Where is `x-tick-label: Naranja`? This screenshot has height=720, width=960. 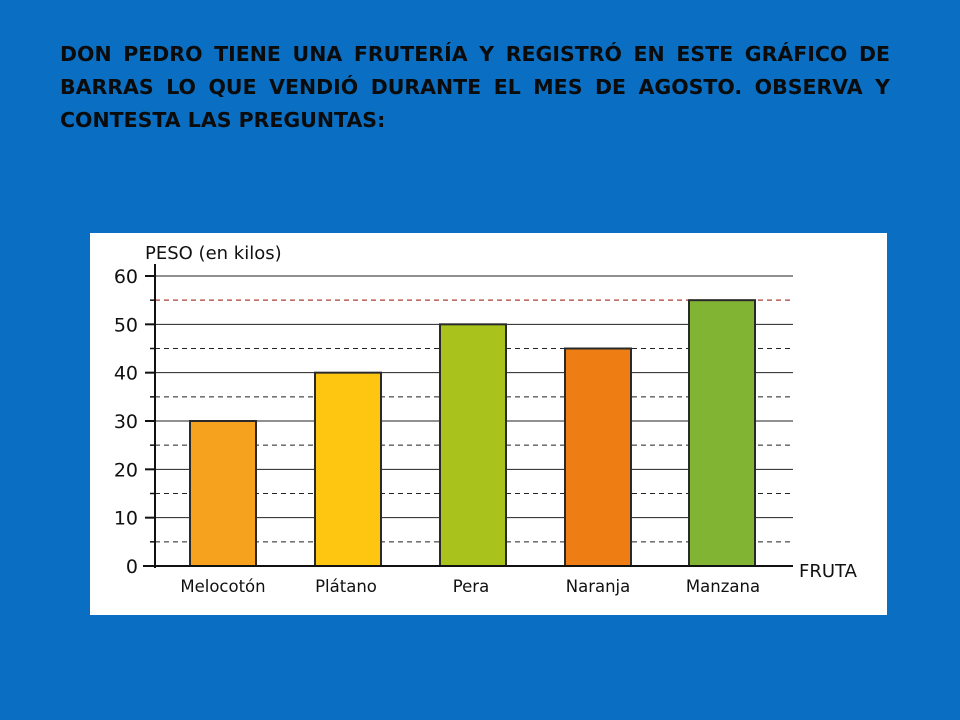
x-tick-label: Naranja is located at coordinates (598, 586).